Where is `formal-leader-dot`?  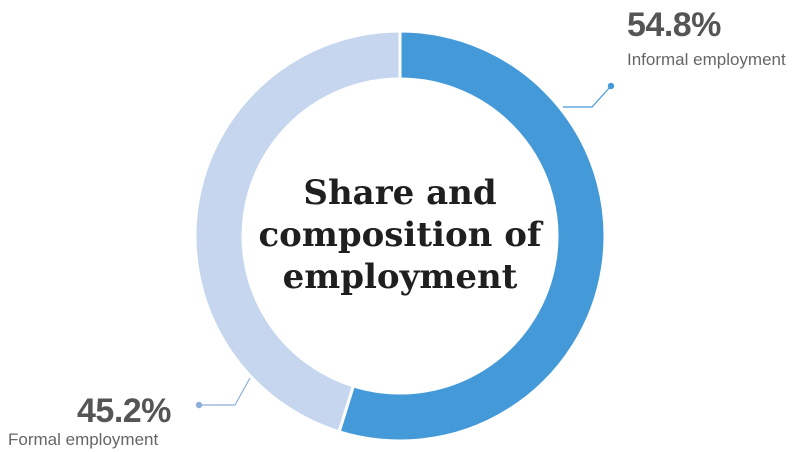 formal-leader-dot is located at coordinates (199, 405).